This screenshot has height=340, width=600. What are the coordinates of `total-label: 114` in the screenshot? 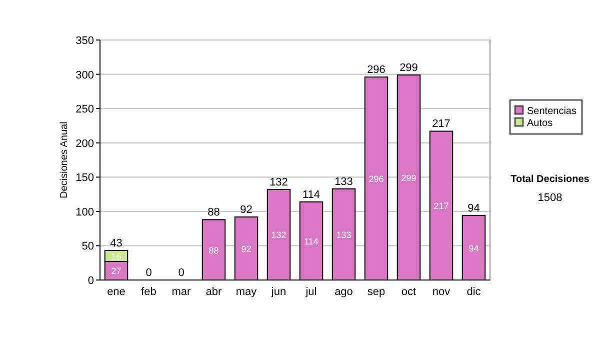 It's located at (311, 194).